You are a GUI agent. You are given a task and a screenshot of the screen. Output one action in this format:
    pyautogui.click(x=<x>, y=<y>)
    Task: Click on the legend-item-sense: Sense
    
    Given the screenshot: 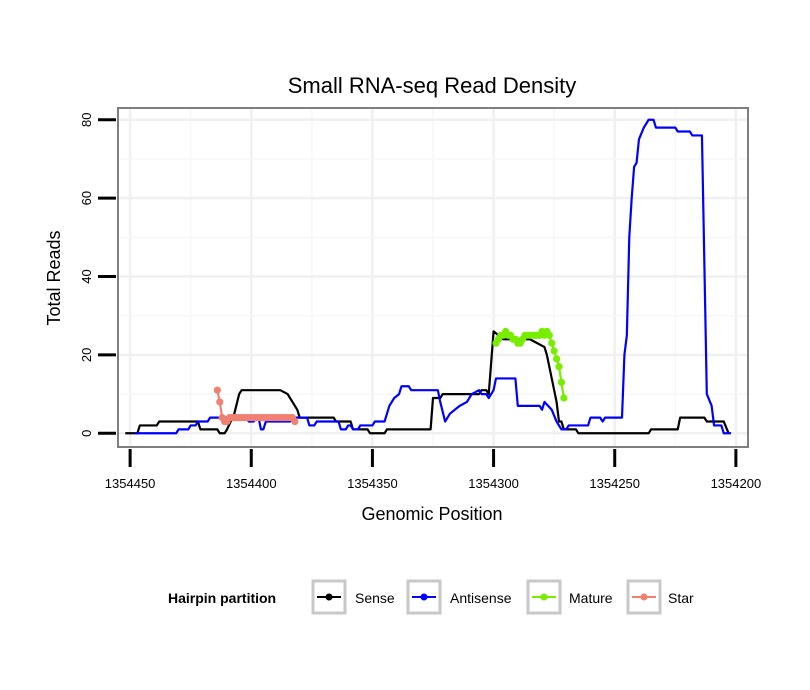 What is the action you would take?
    pyautogui.click(x=353, y=597)
    